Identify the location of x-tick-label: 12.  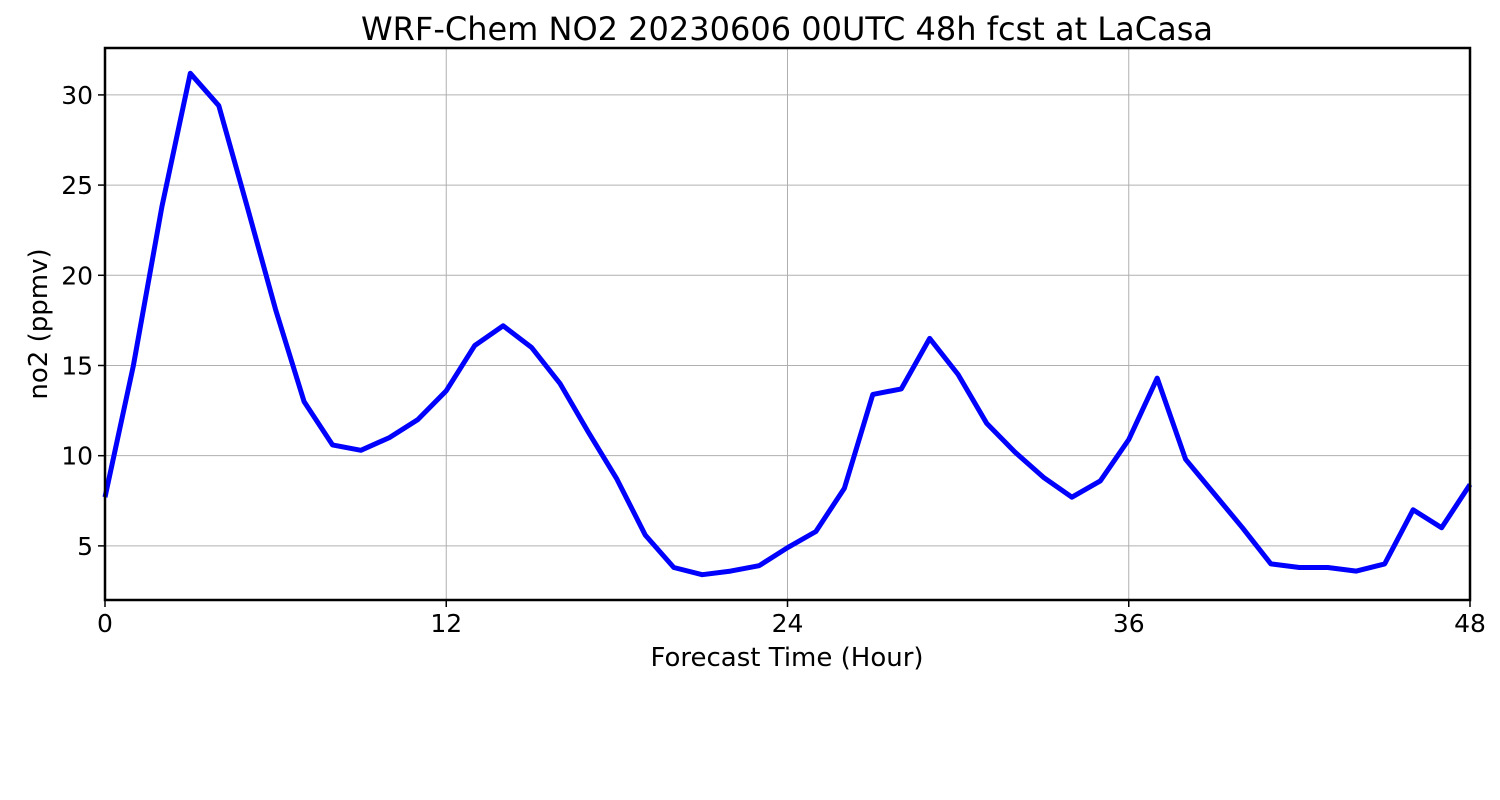
(446, 623).